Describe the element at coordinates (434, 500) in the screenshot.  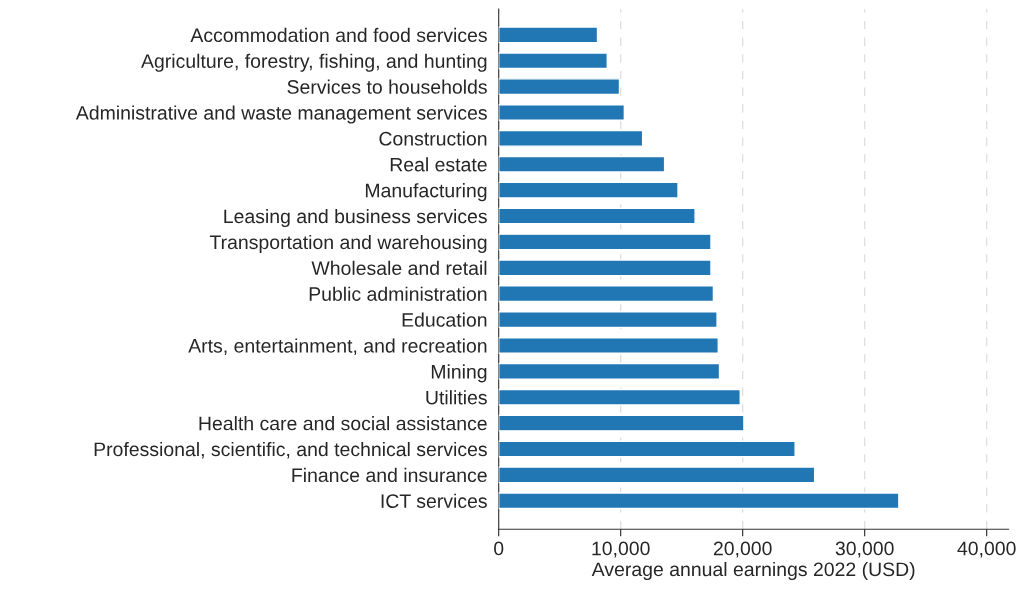
I see `y-tick-label: ICT services` at that location.